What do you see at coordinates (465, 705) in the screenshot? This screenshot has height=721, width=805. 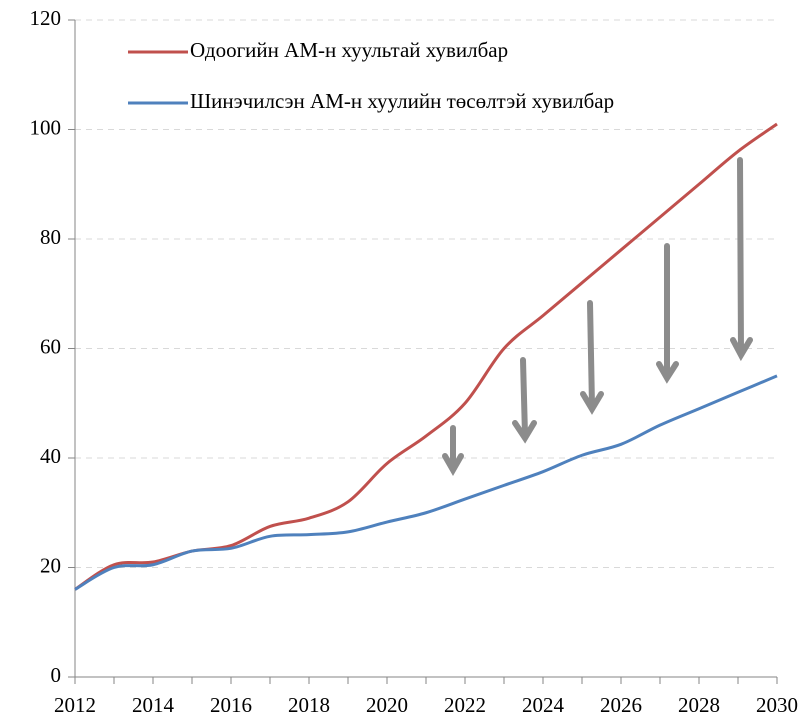 I see `x-tick-label: 2022` at bounding box center [465, 705].